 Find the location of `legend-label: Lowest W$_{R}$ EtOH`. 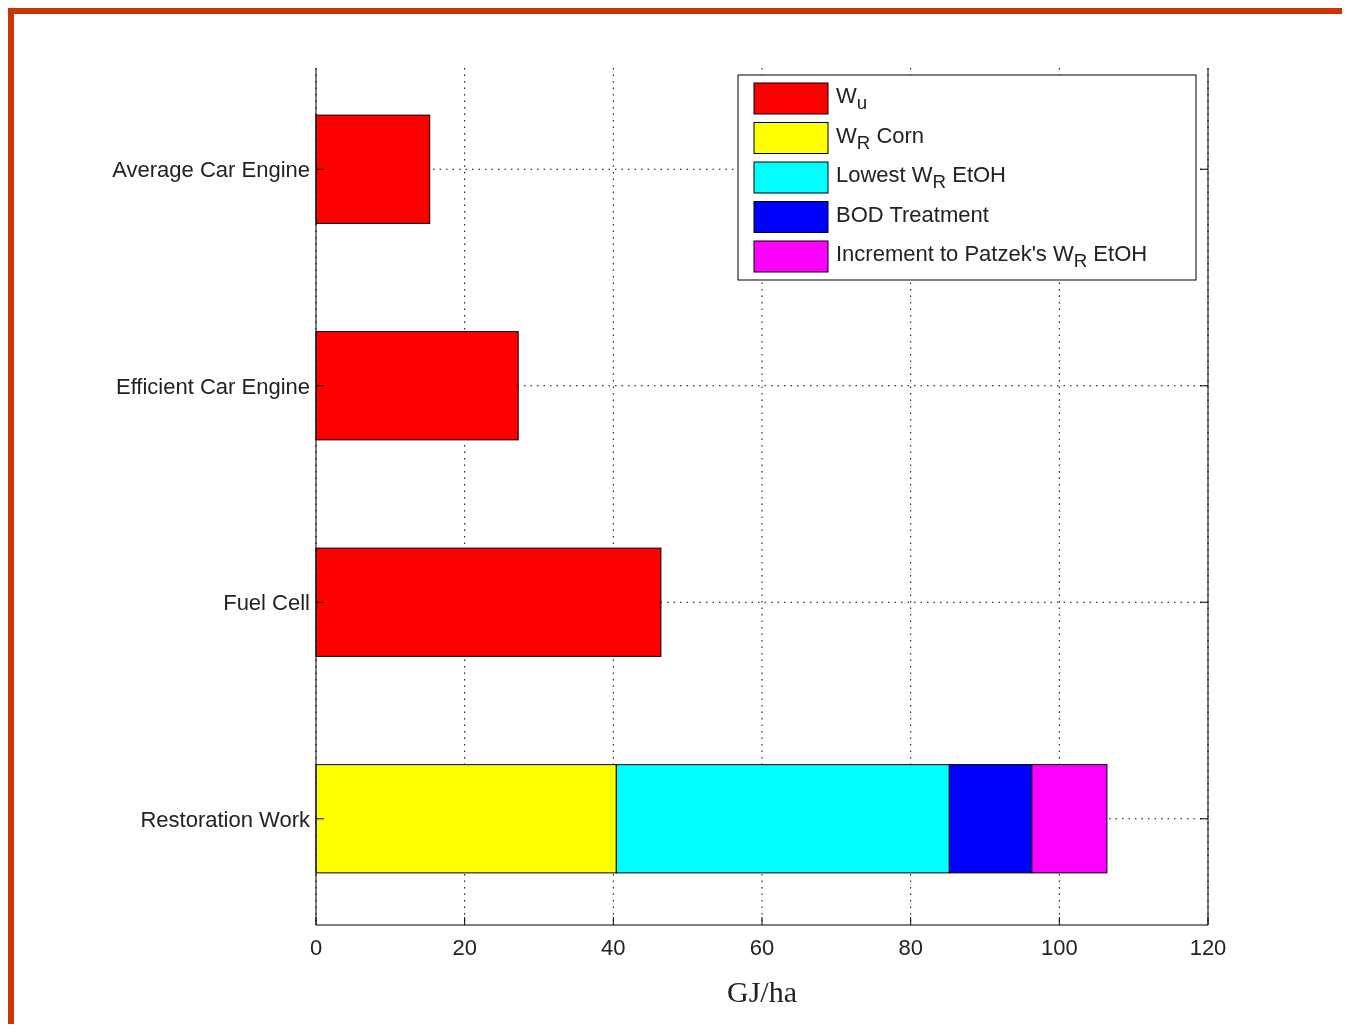

legend-label: Lowest W$_{R}$ EtOH is located at coordinates (921, 177).